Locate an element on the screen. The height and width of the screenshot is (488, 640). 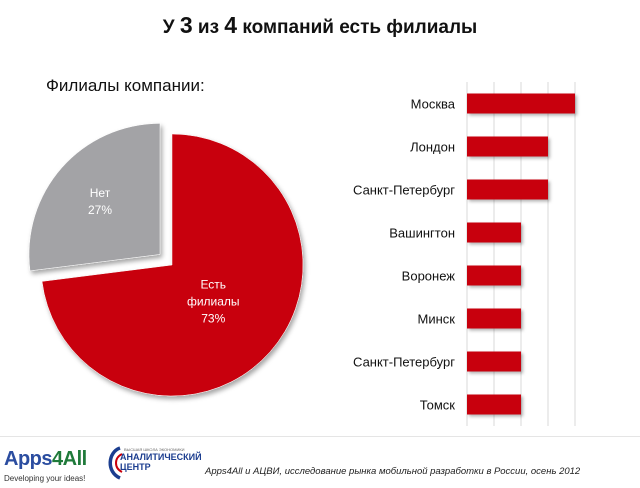
footer-divider is located at coordinates (320, 436).